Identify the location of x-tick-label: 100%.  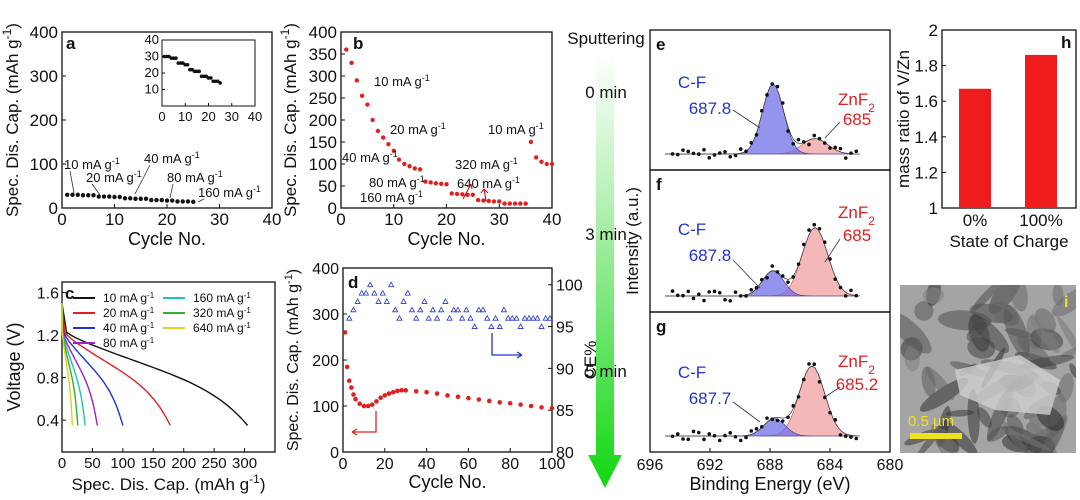
(1040, 220).